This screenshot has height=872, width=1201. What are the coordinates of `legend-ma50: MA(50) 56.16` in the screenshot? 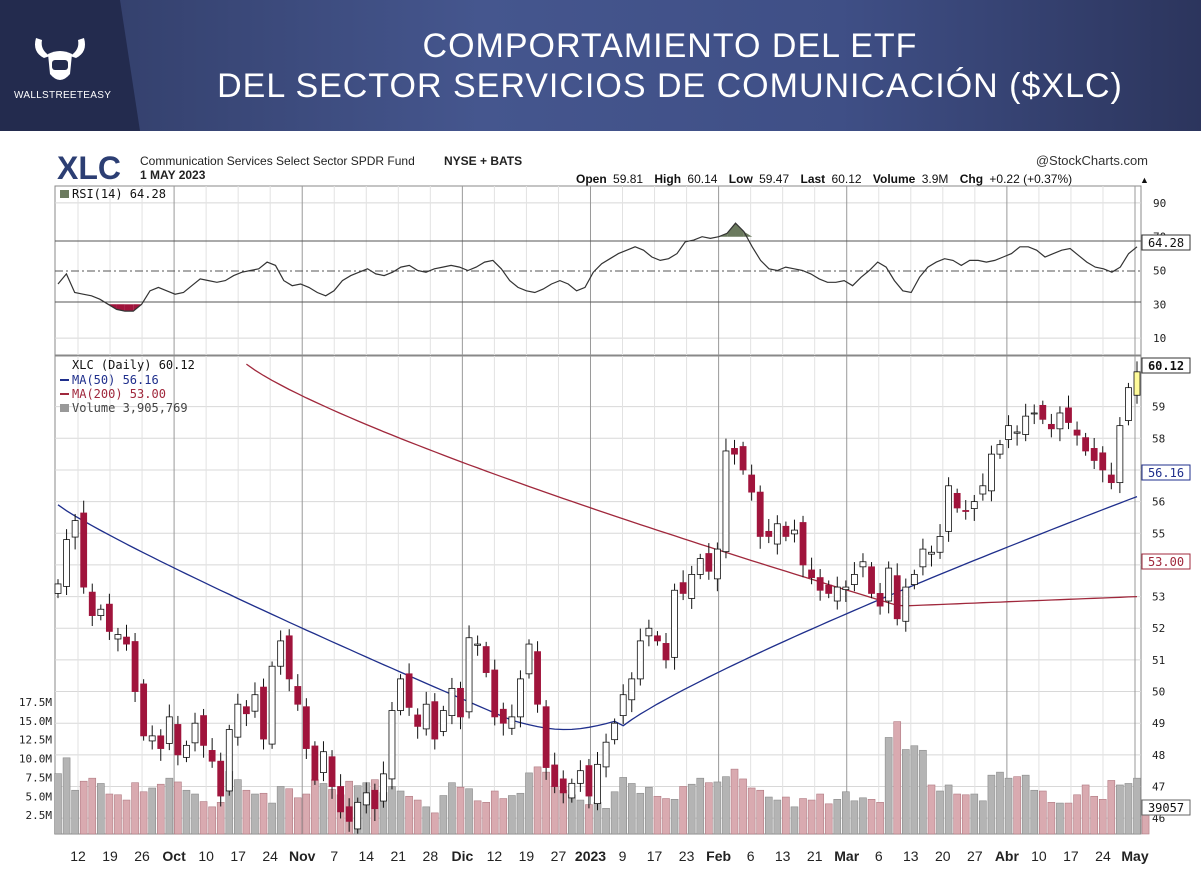 It's located at (115, 380).